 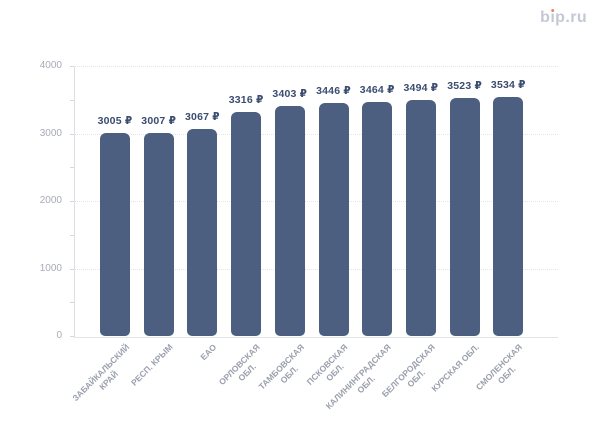 I want to click on logo-orange-dot, so click(x=552, y=10).